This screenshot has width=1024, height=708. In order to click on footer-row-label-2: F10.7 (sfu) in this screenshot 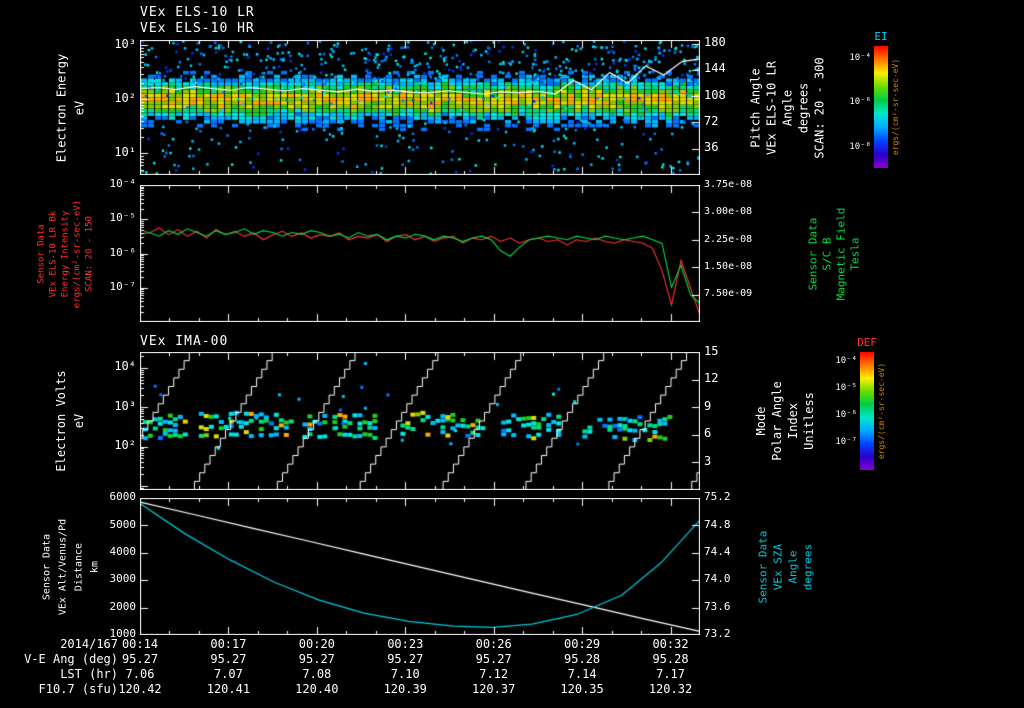, I will do `click(78, 688)`.